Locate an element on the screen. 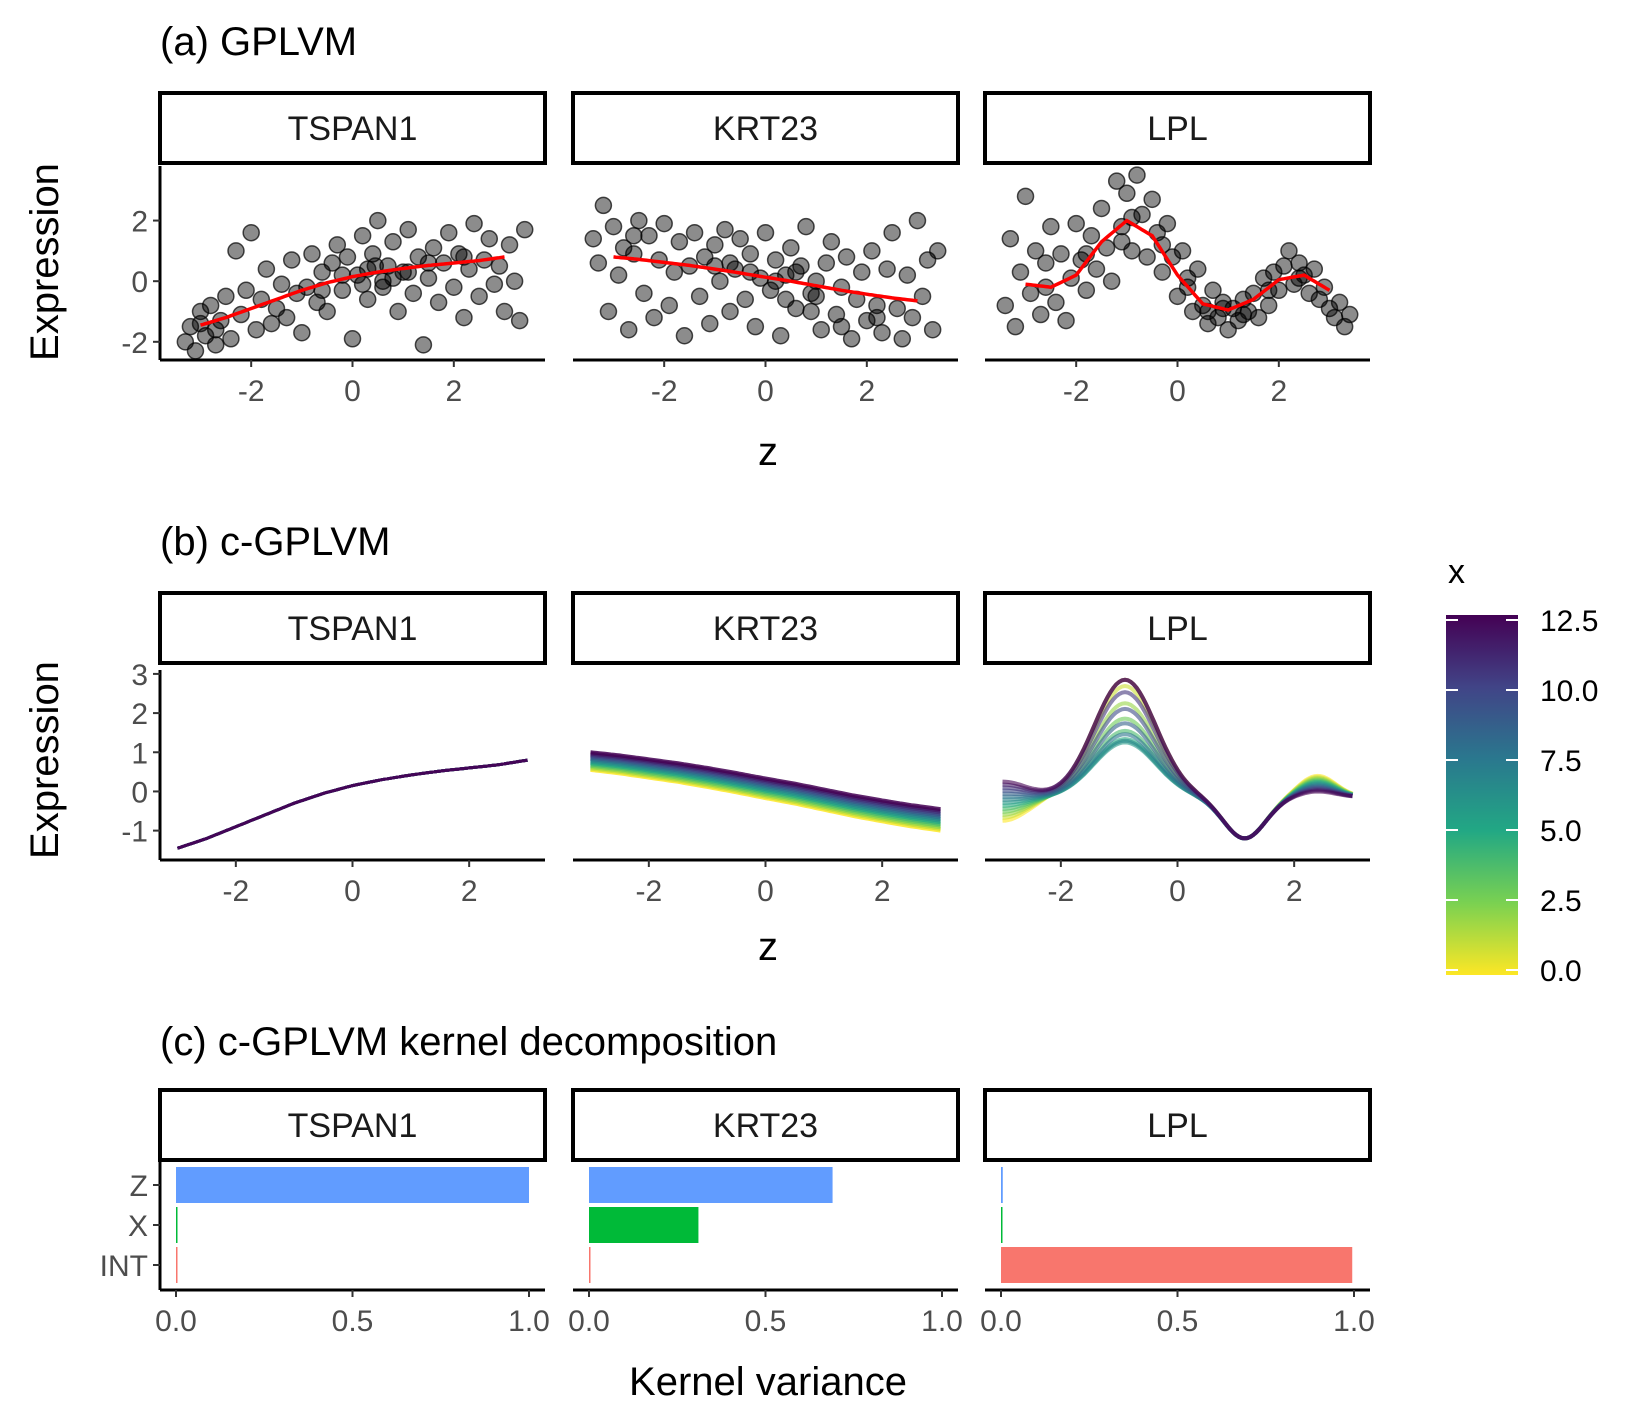 This screenshot has width=1650, height=1425. facet-lpl: LPL -2 0 2 is located at coordinates (1177, 749).